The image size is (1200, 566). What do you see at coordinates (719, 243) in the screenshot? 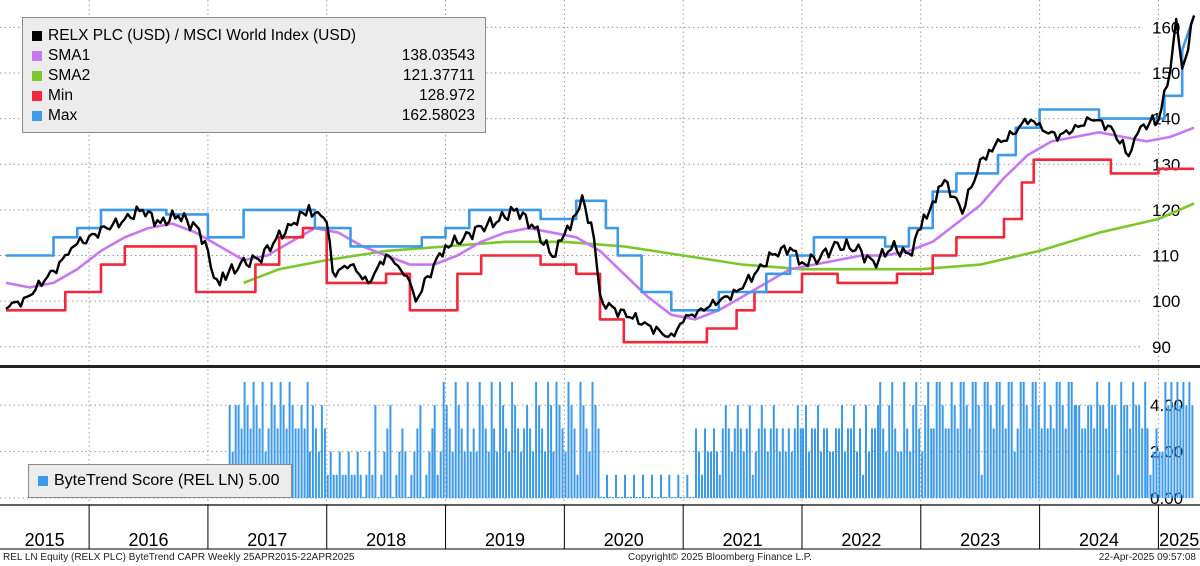
I see `series-line-sma2` at bounding box center [719, 243].